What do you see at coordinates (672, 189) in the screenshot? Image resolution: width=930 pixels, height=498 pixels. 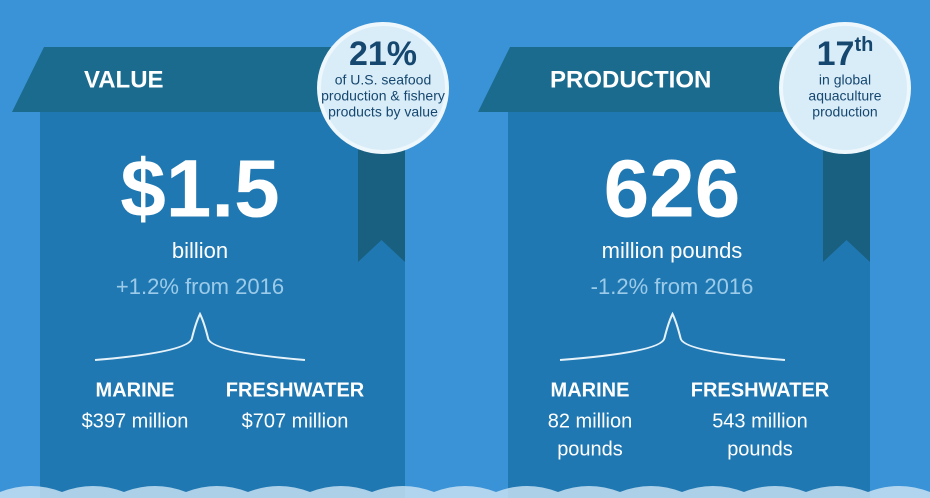 I see `big-figure: 626` at bounding box center [672, 189].